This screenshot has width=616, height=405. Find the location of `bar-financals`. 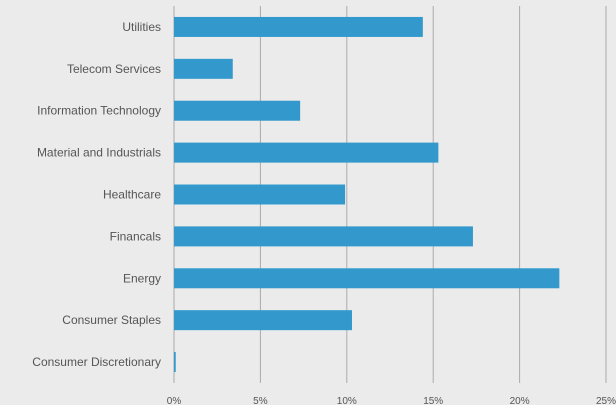

bar-financals is located at coordinates (323, 236).